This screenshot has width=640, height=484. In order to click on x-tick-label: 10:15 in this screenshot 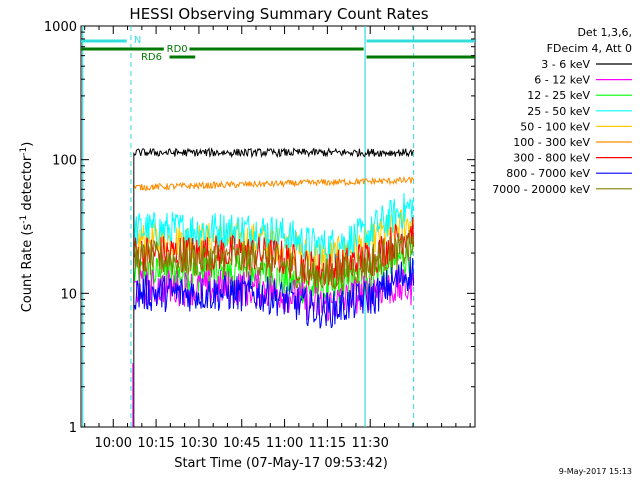, I will do `click(155, 443)`.